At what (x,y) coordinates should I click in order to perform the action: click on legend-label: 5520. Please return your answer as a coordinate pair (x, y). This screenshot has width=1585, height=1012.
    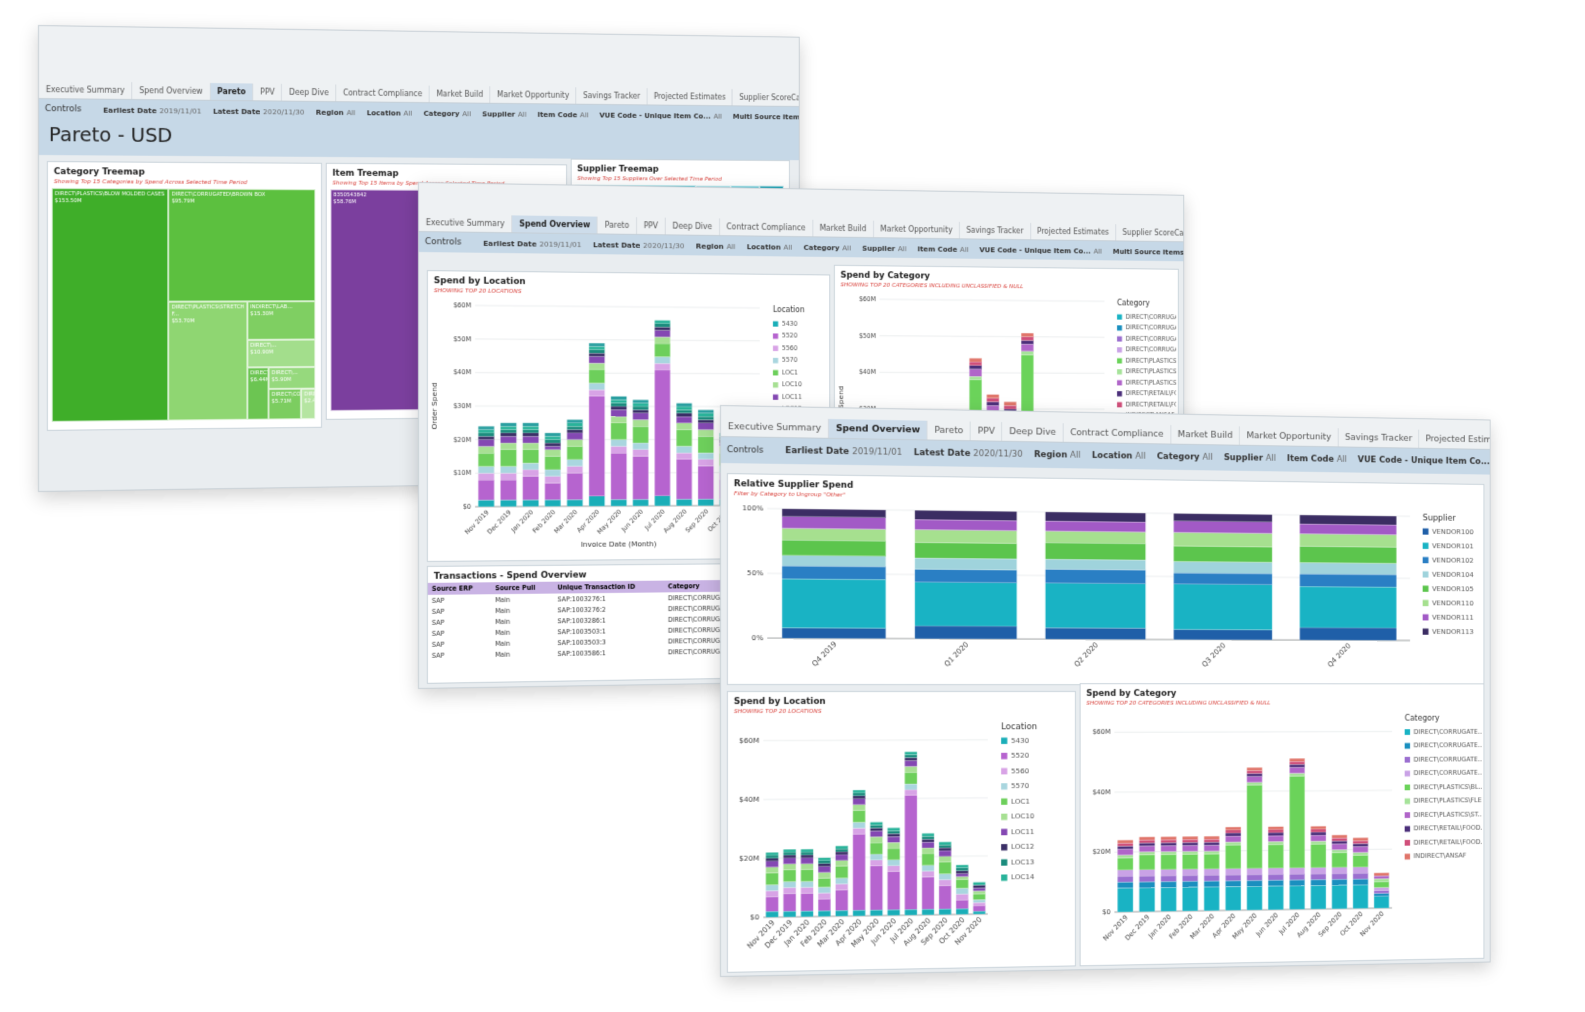
    Looking at the image, I should click on (1020, 755).